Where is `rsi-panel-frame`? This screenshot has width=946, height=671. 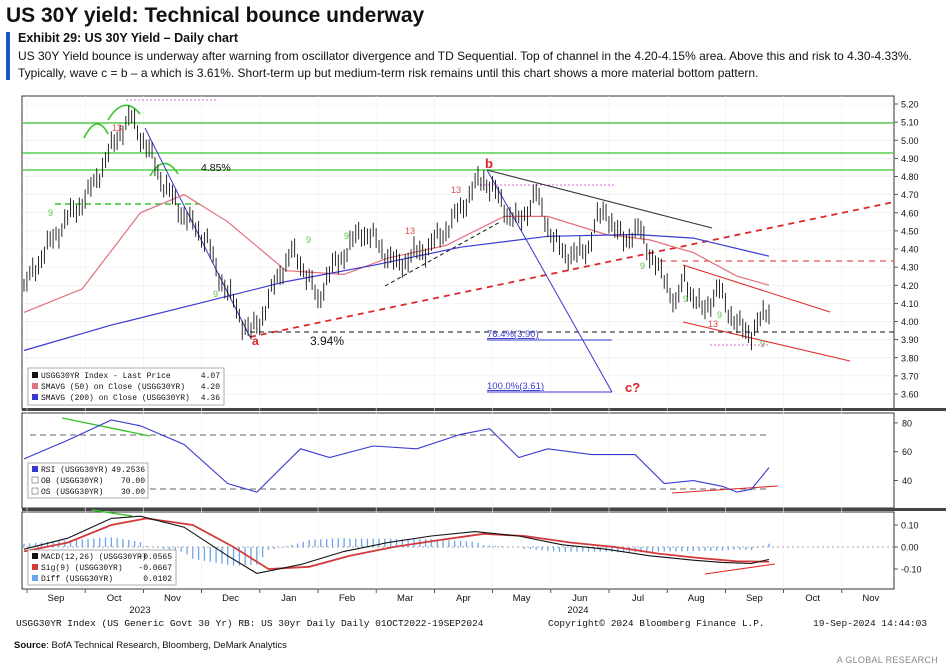 rsi-panel-frame is located at coordinates (458, 460).